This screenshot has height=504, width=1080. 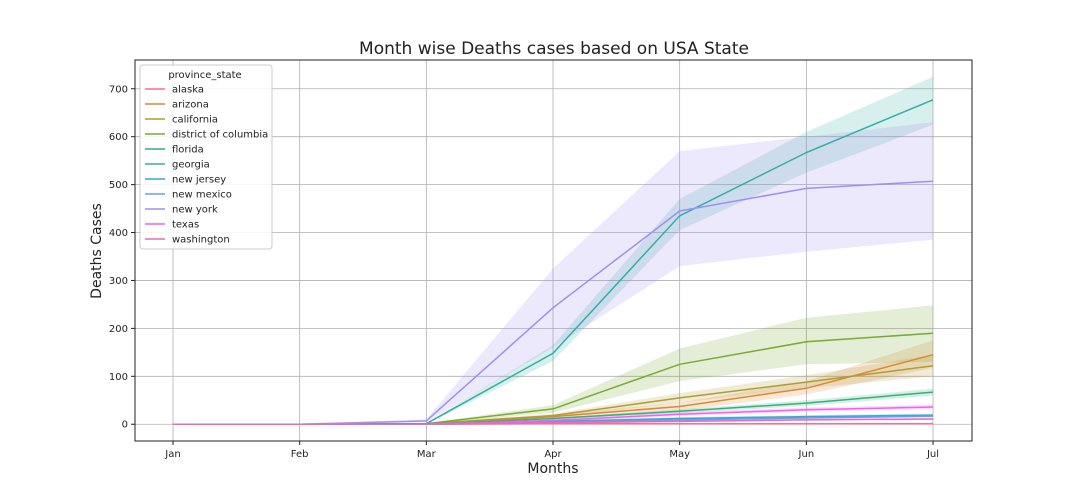 I want to click on legend-label-new-jersey: new jersey, so click(x=199, y=180).